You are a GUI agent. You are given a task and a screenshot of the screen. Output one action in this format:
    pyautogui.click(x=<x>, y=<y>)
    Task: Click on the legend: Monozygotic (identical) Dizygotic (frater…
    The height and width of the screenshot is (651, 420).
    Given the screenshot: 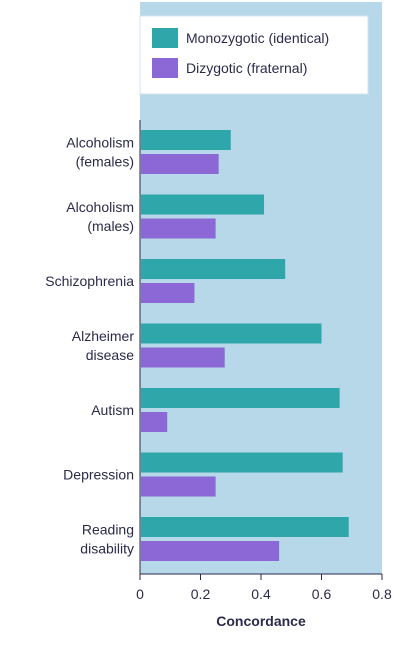 What is the action you would take?
    pyautogui.click(x=240, y=53)
    